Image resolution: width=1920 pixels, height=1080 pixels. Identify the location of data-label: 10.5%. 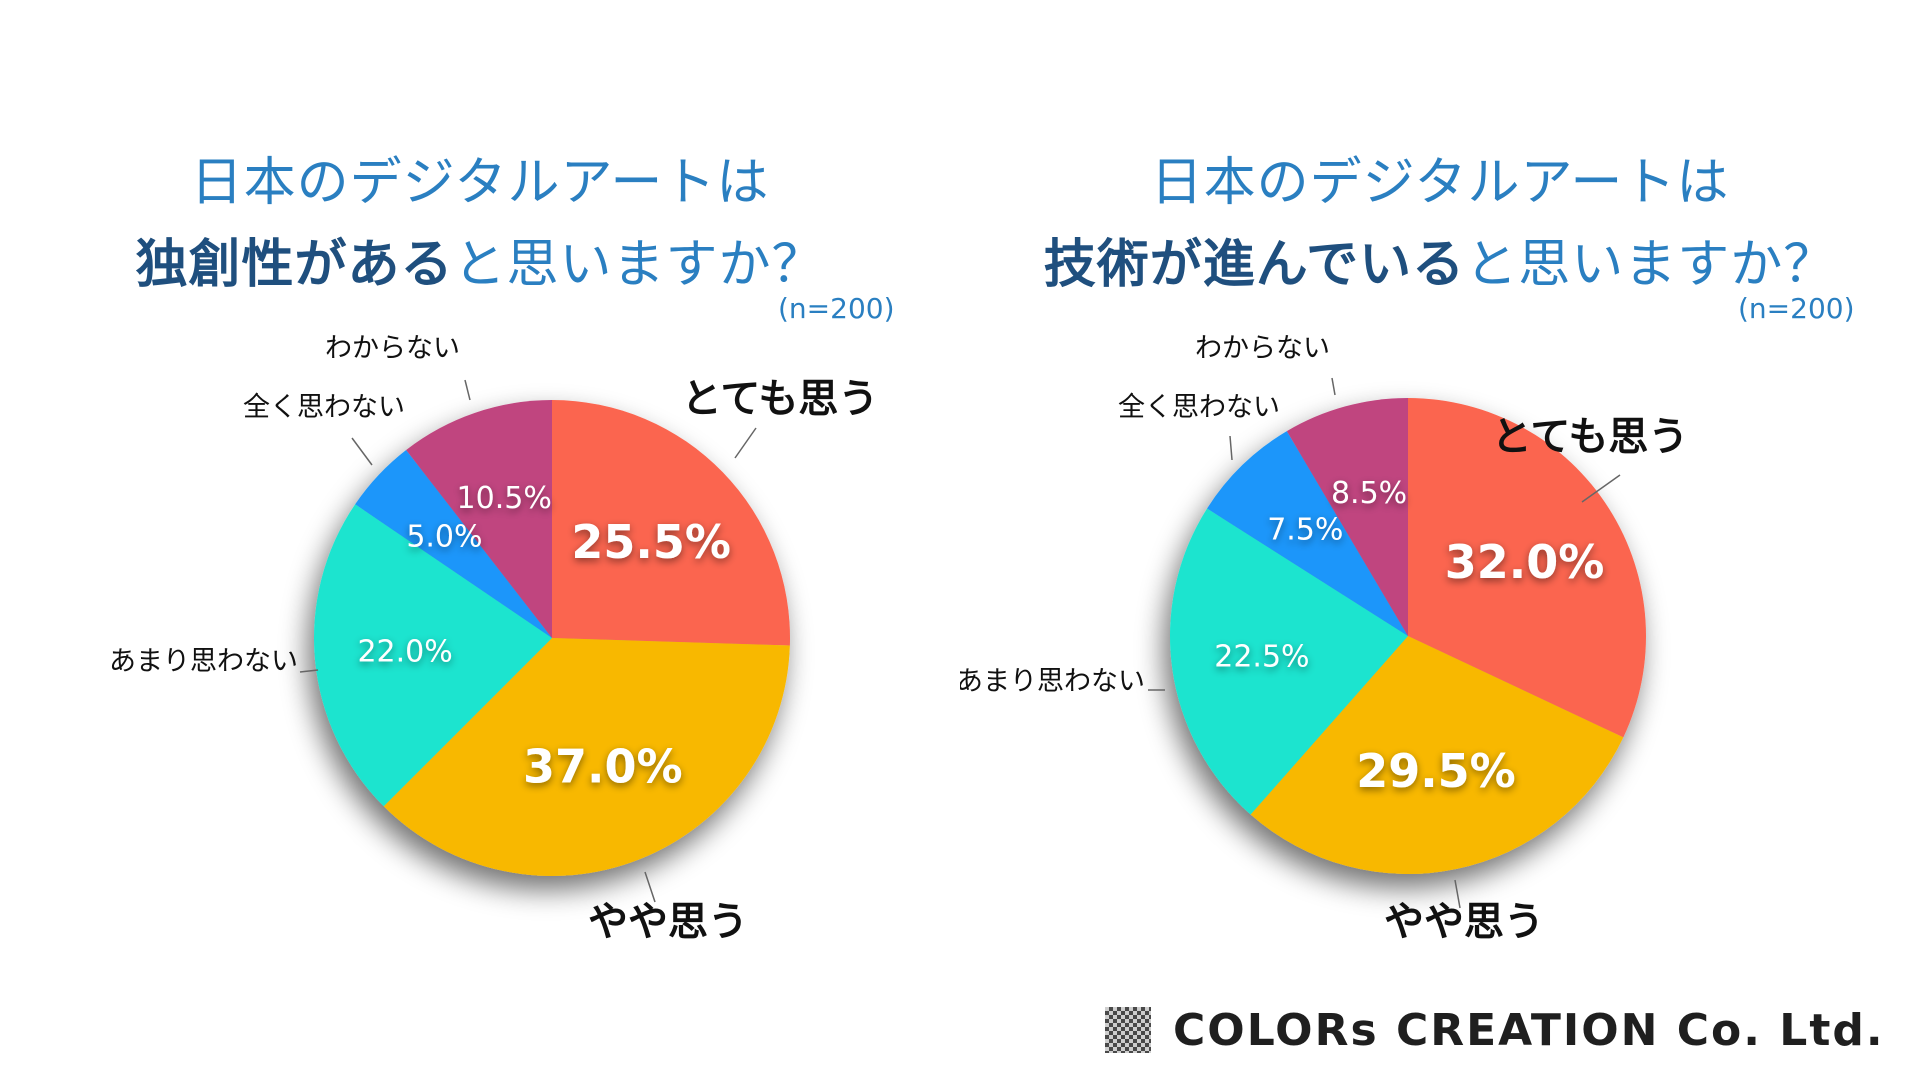
(504, 498).